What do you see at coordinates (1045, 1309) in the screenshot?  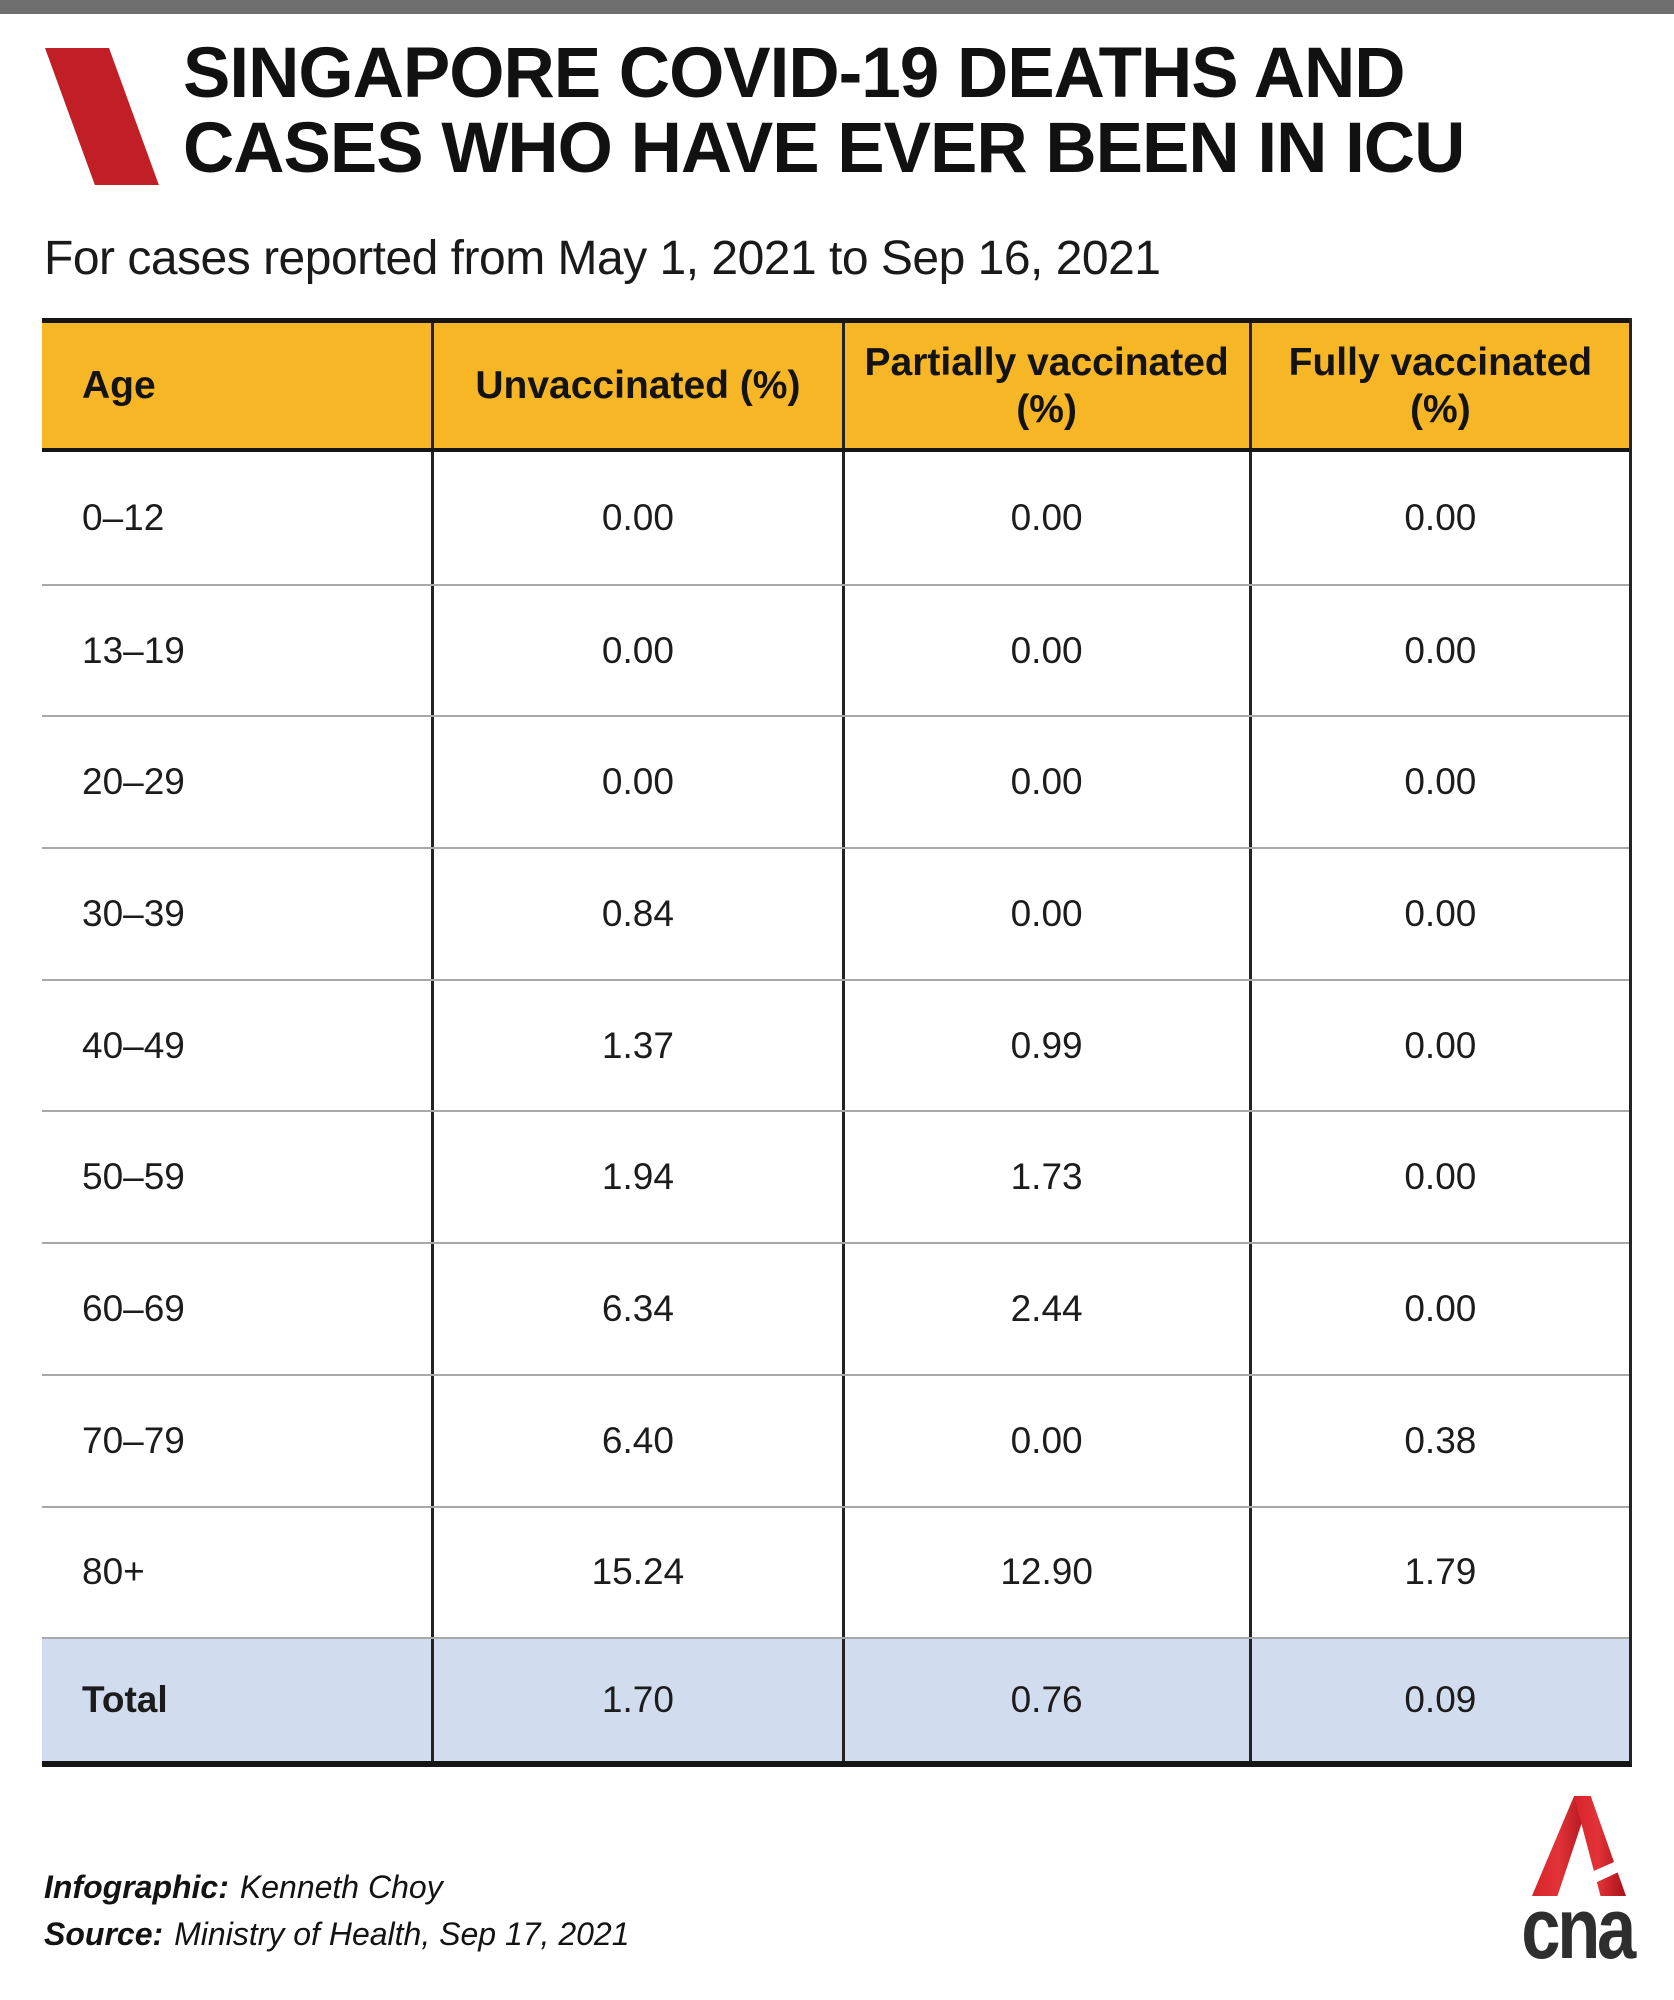 I see `partially-vaccinated-cell: 2.44` at bounding box center [1045, 1309].